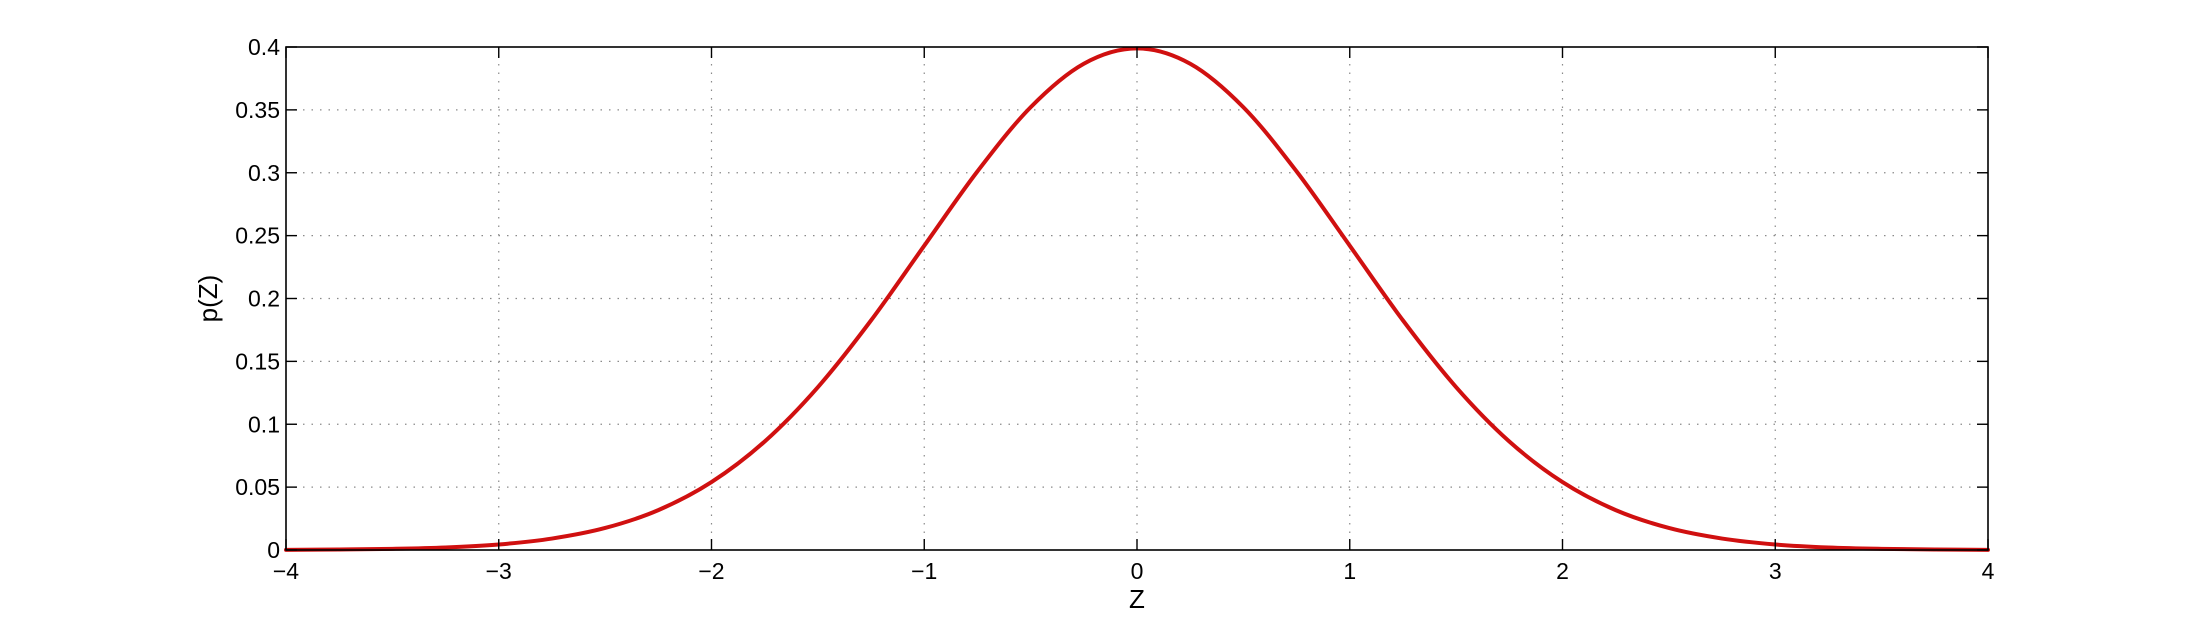 The image size is (2191, 618). Describe the element at coordinates (264, 173) in the screenshot. I see `y-tick-label: 0.3` at that location.